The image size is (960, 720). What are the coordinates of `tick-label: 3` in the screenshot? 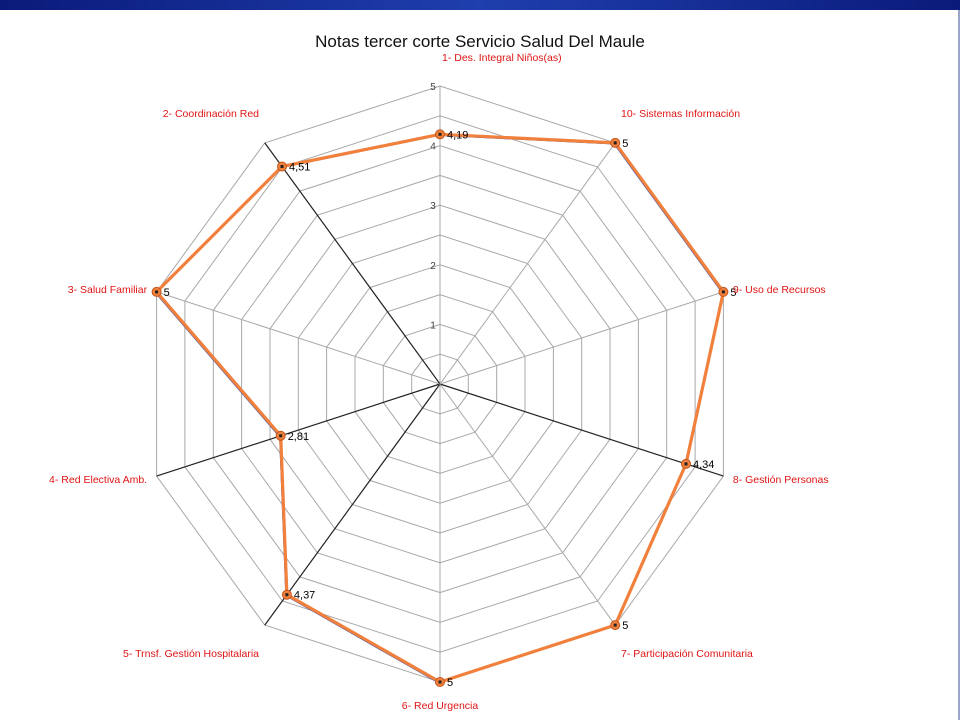 It's located at (433, 206).